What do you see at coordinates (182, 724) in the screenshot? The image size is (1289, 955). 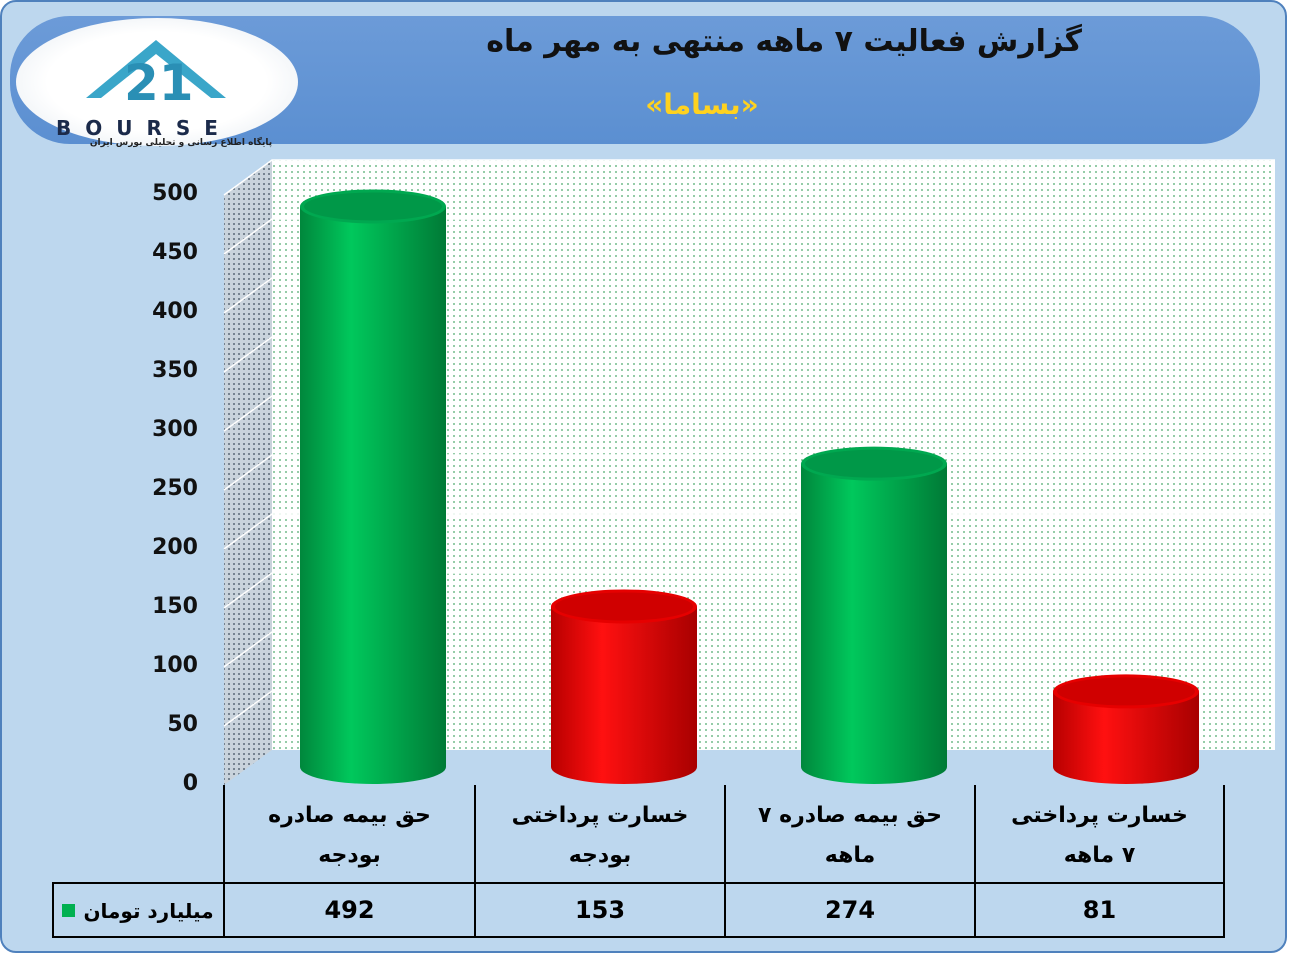 I see `y-tick-label: 50` at bounding box center [182, 724].